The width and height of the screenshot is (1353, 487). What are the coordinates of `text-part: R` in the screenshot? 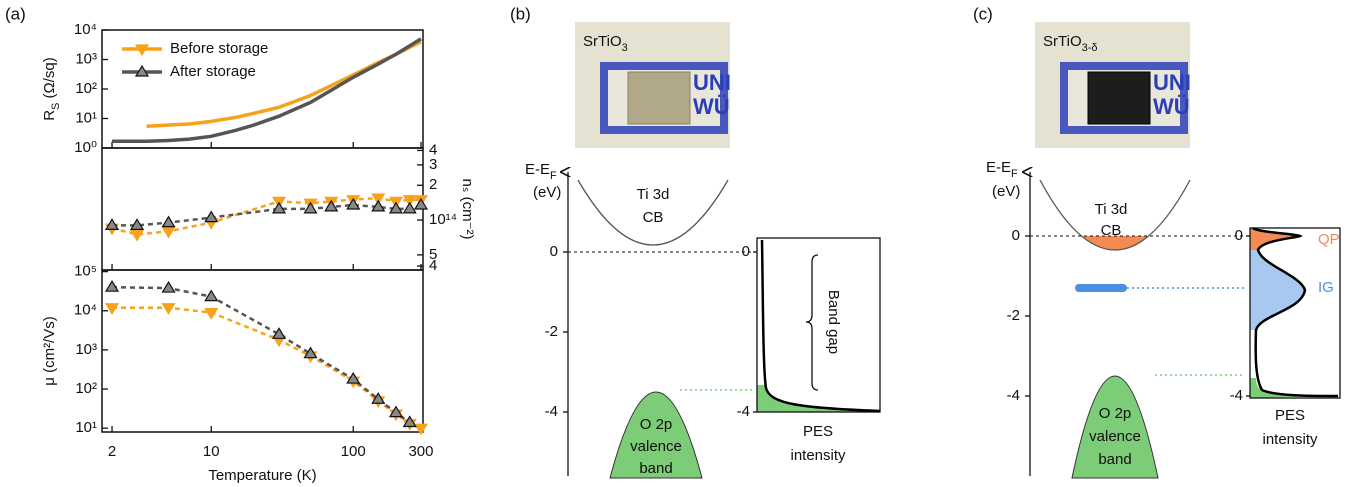 It's located at (49, 115).